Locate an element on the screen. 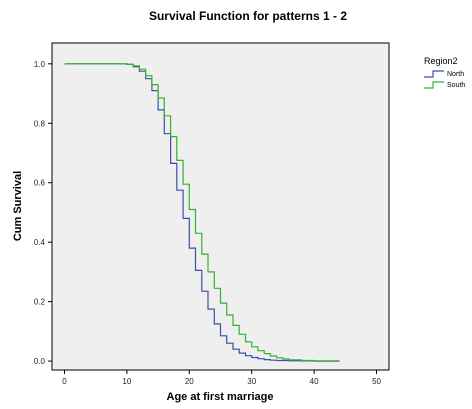 This screenshot has width=472, height=409. y-axis: 0.0 0.2 0.4 0.6 0.8 1.0 is located at coordinates (43, 213).